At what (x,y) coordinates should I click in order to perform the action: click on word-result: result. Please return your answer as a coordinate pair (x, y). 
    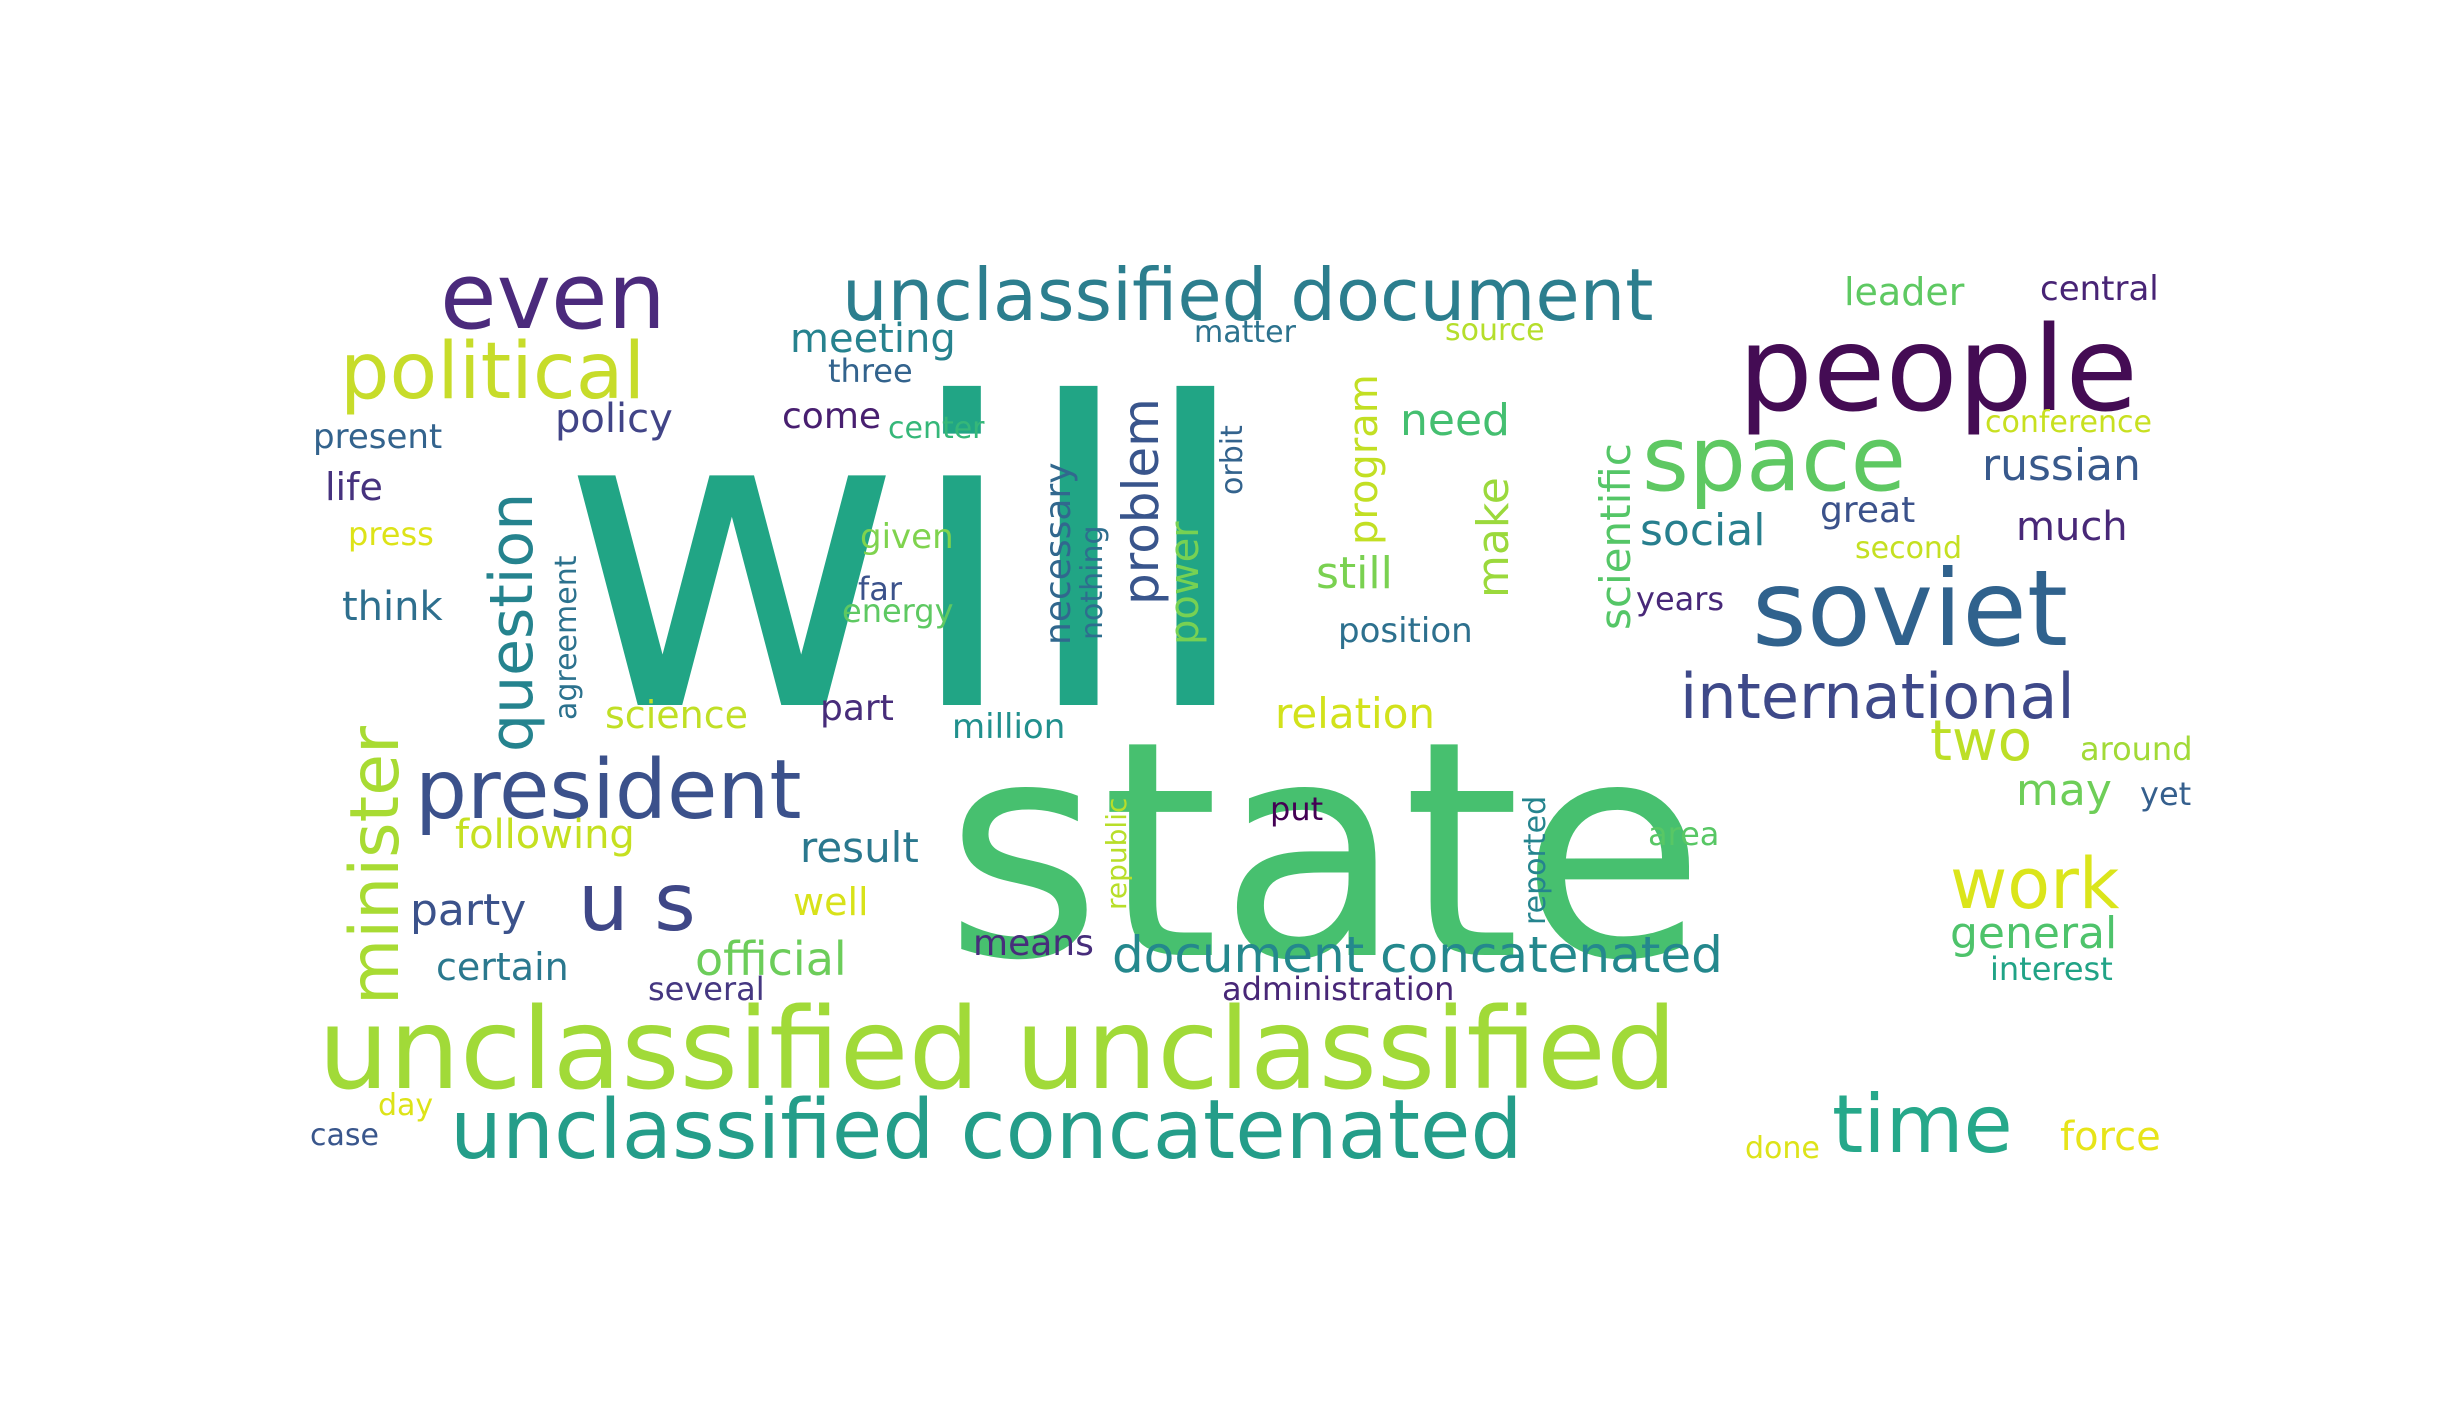
    Looking at the image, I should click on (859, 847).